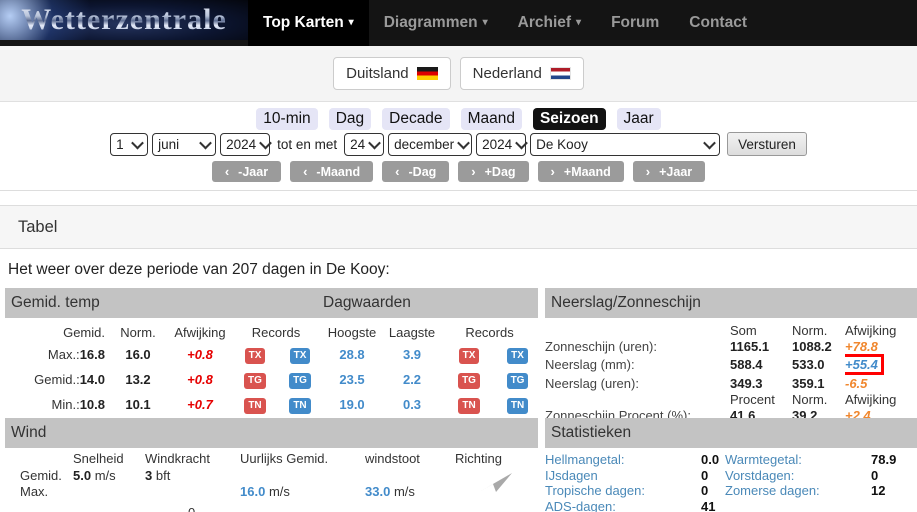 Image resolution: width=917 pixels, height=512 pixels. I want to click on norm-value: 16.0, so click(138, 354).